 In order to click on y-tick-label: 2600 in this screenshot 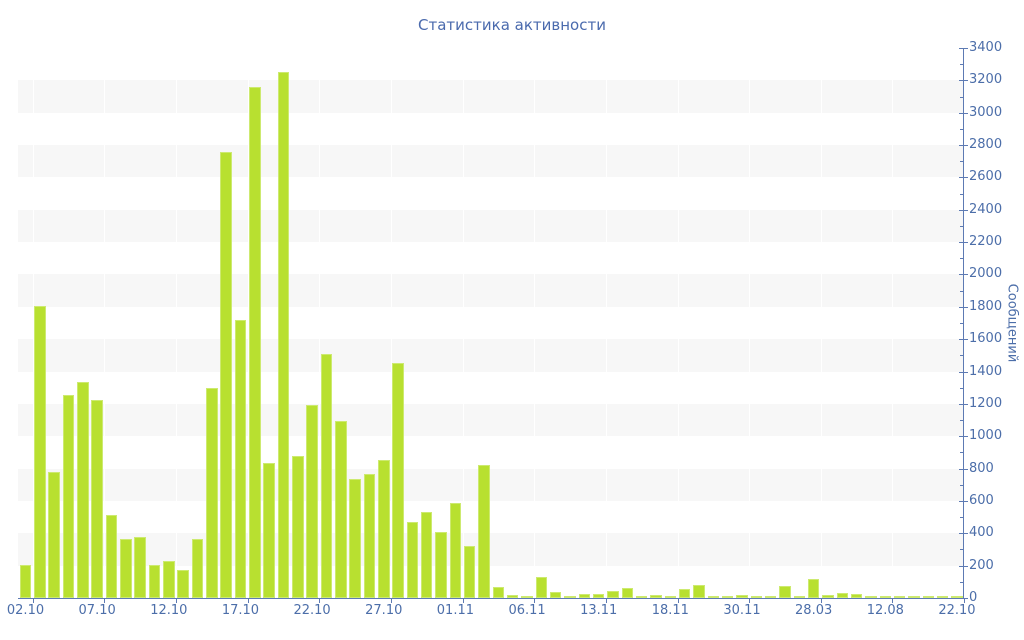, I will do `click(986, 177)`.